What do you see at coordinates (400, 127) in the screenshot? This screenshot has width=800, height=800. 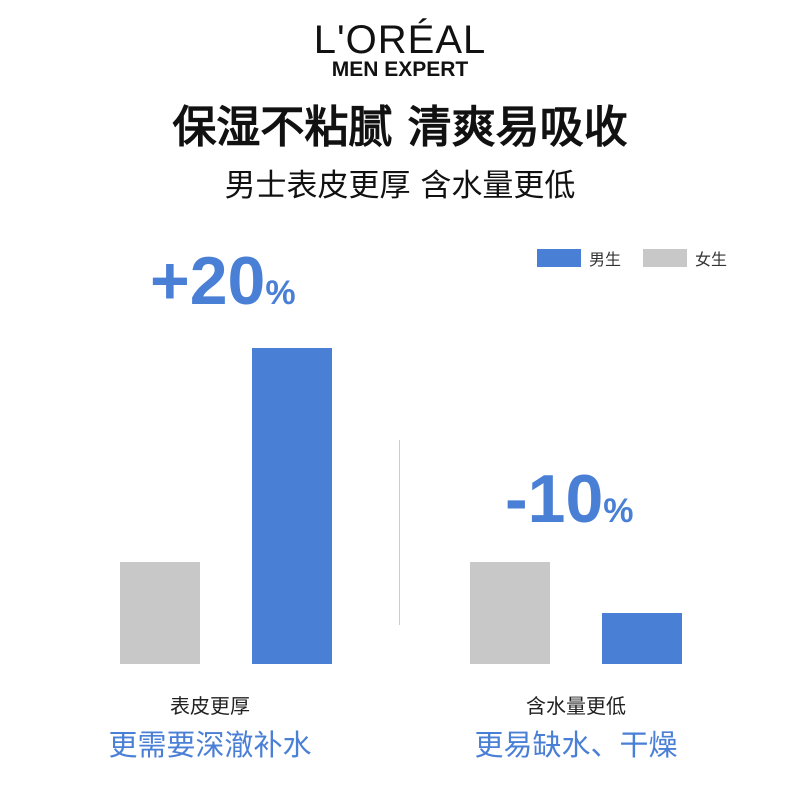 I see `page-title: 保湿不粘腻 清爽易吸收` at bounding box center [400, 127].